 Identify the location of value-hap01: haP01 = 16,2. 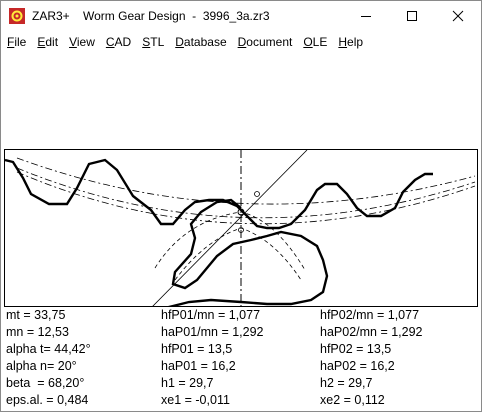
(198, 366).